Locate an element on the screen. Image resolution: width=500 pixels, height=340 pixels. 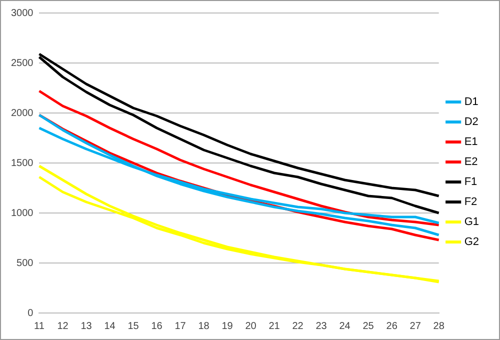
legend-label: D2 is located at coordinates (471, 122).